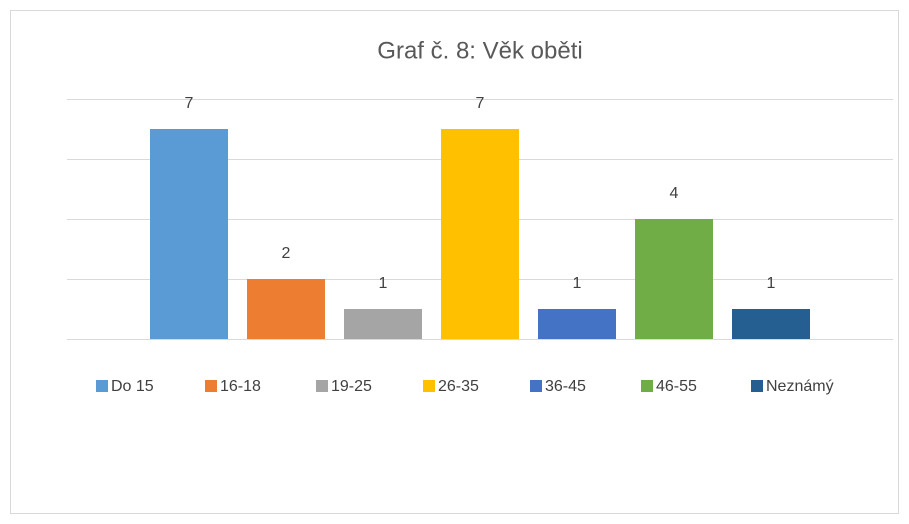  I want to click on legend-label: 46-55, so click(676, 386).